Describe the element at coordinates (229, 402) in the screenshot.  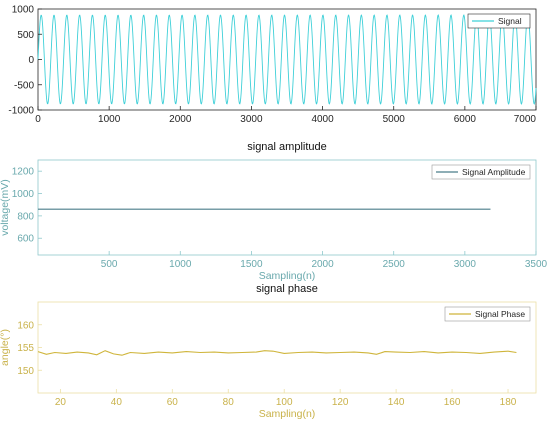
I see `x-tick-label: 80` at that location.